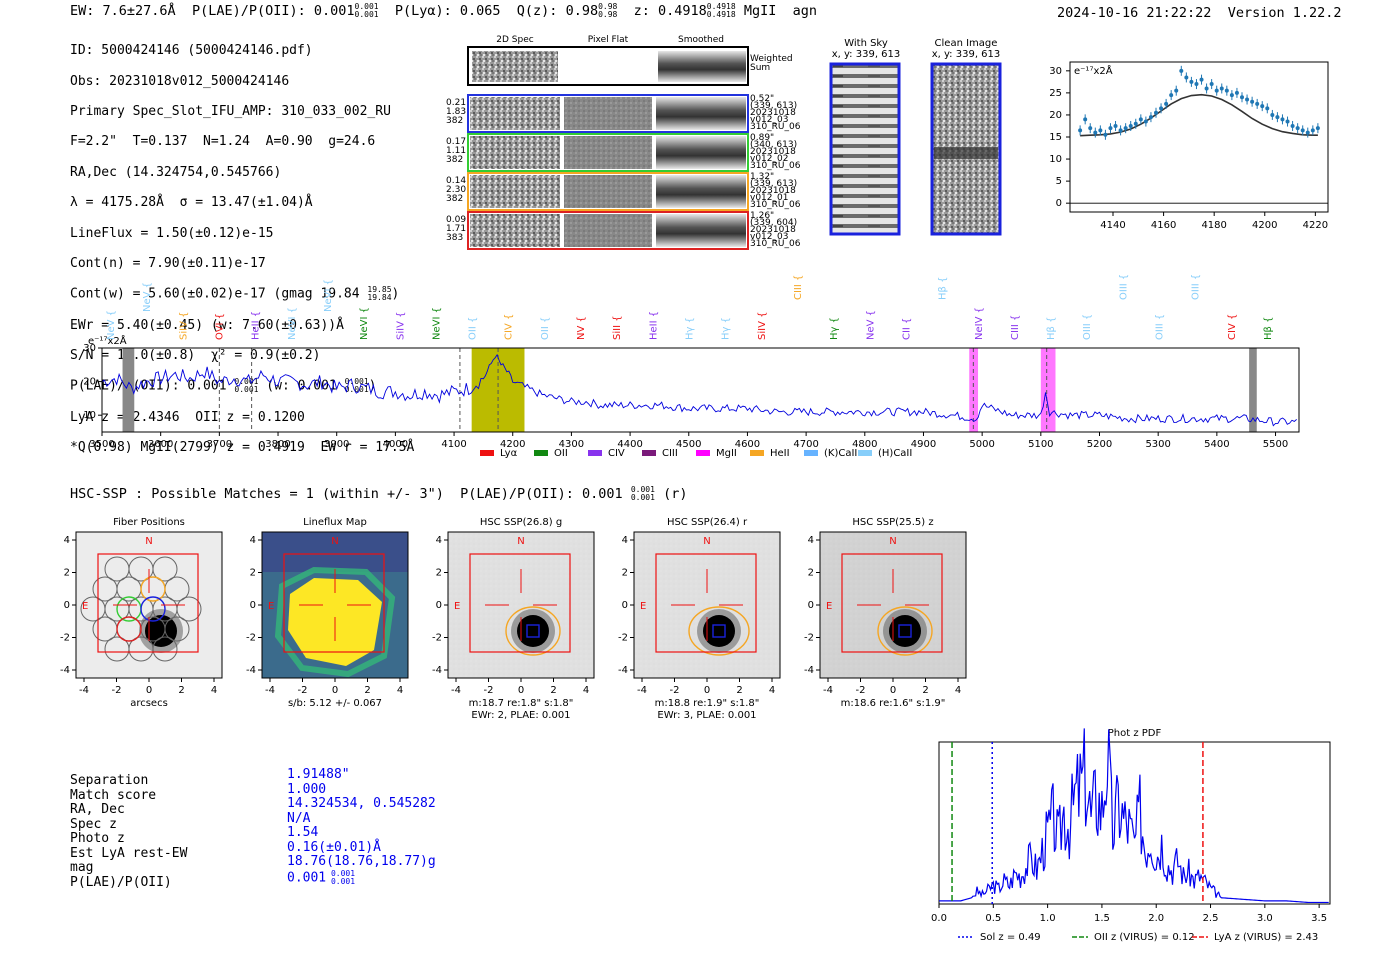 This screenshot has height=953, width=1400. Describe the element at coordinates (89, 348) in the screenshot. I see `spectrum-ytick-label: 30` at that location.